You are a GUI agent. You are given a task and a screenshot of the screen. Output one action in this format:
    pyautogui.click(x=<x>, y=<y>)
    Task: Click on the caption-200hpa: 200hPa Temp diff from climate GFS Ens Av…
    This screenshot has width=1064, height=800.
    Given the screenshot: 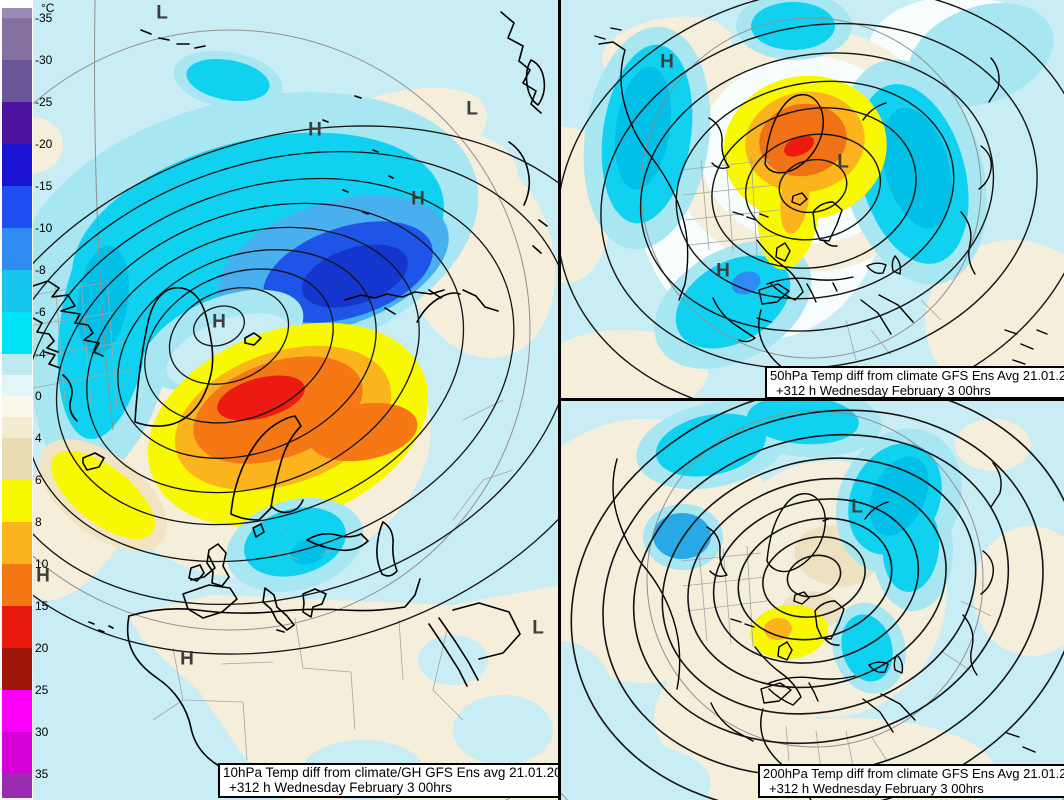 What is the action you would take?
    pyautogui.click(x=911, y=781)
    